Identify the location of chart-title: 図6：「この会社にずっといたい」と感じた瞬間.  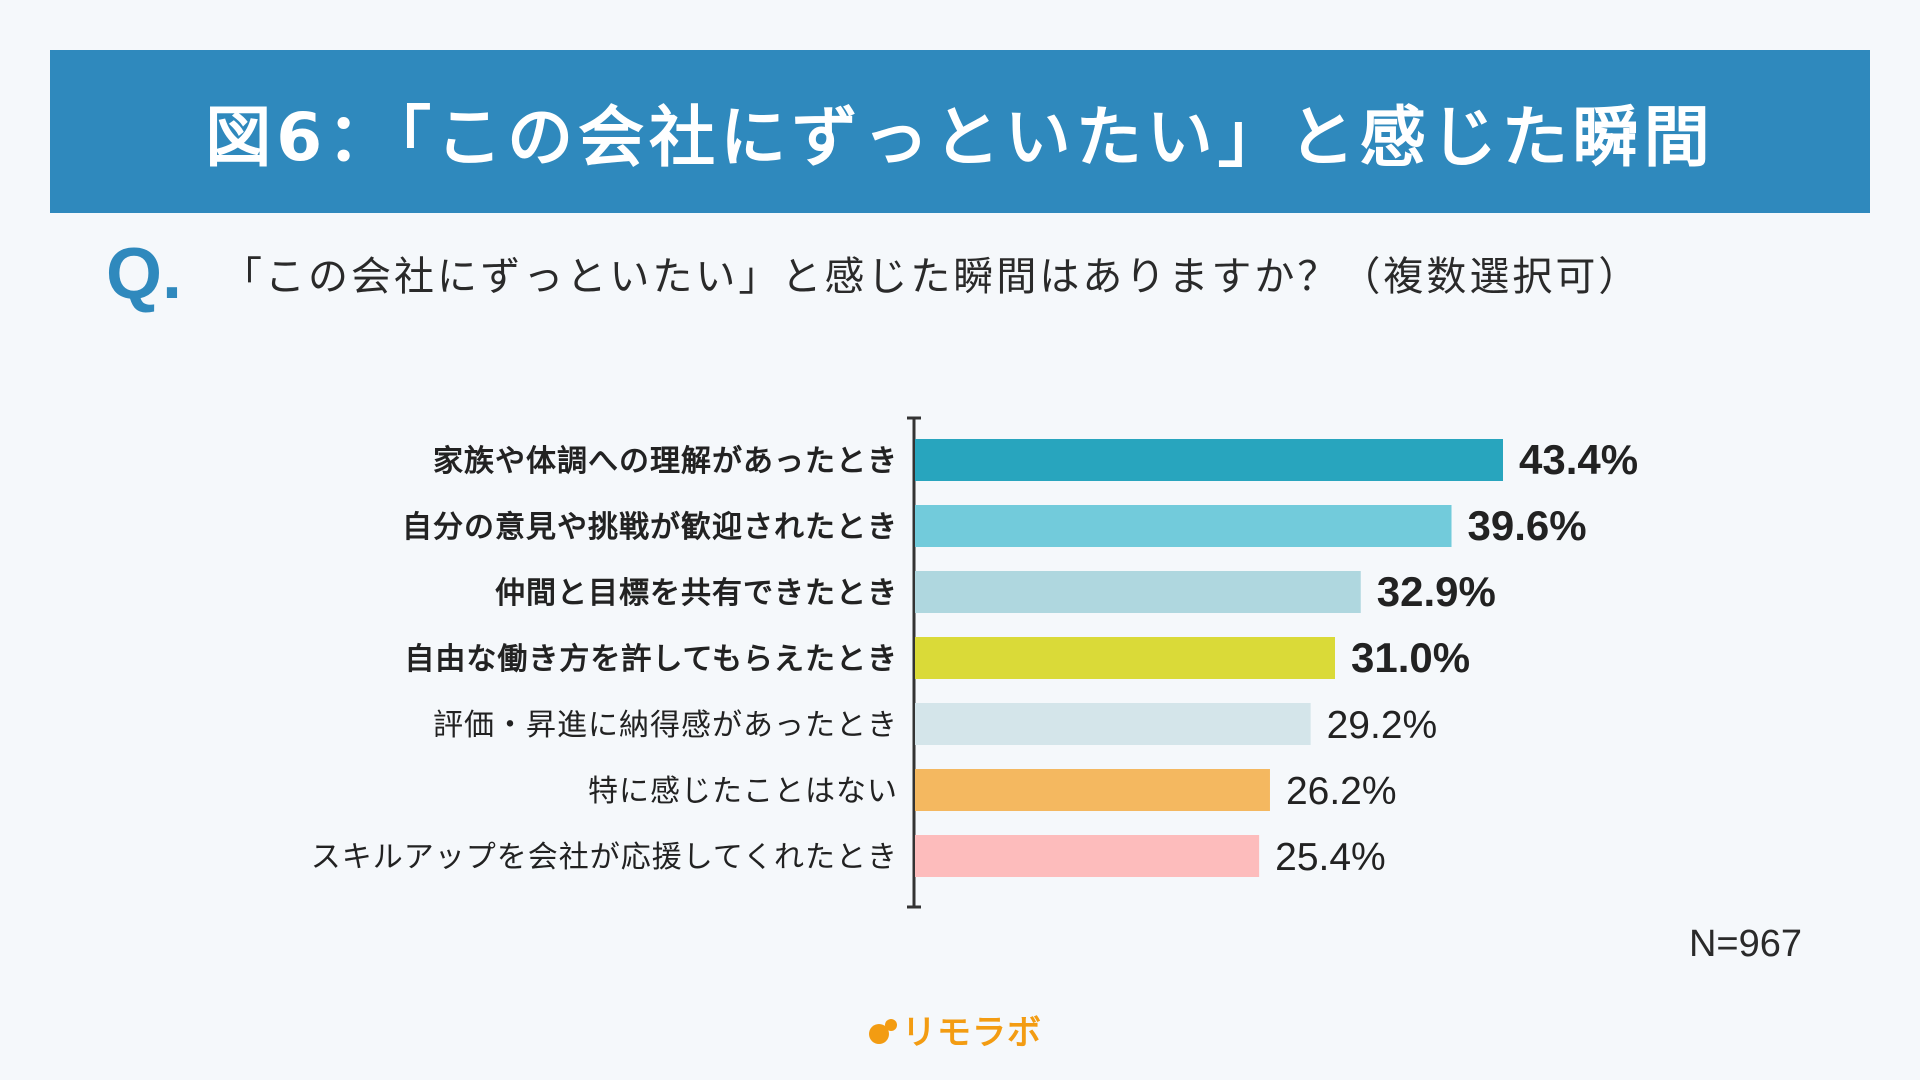
(960, 137).